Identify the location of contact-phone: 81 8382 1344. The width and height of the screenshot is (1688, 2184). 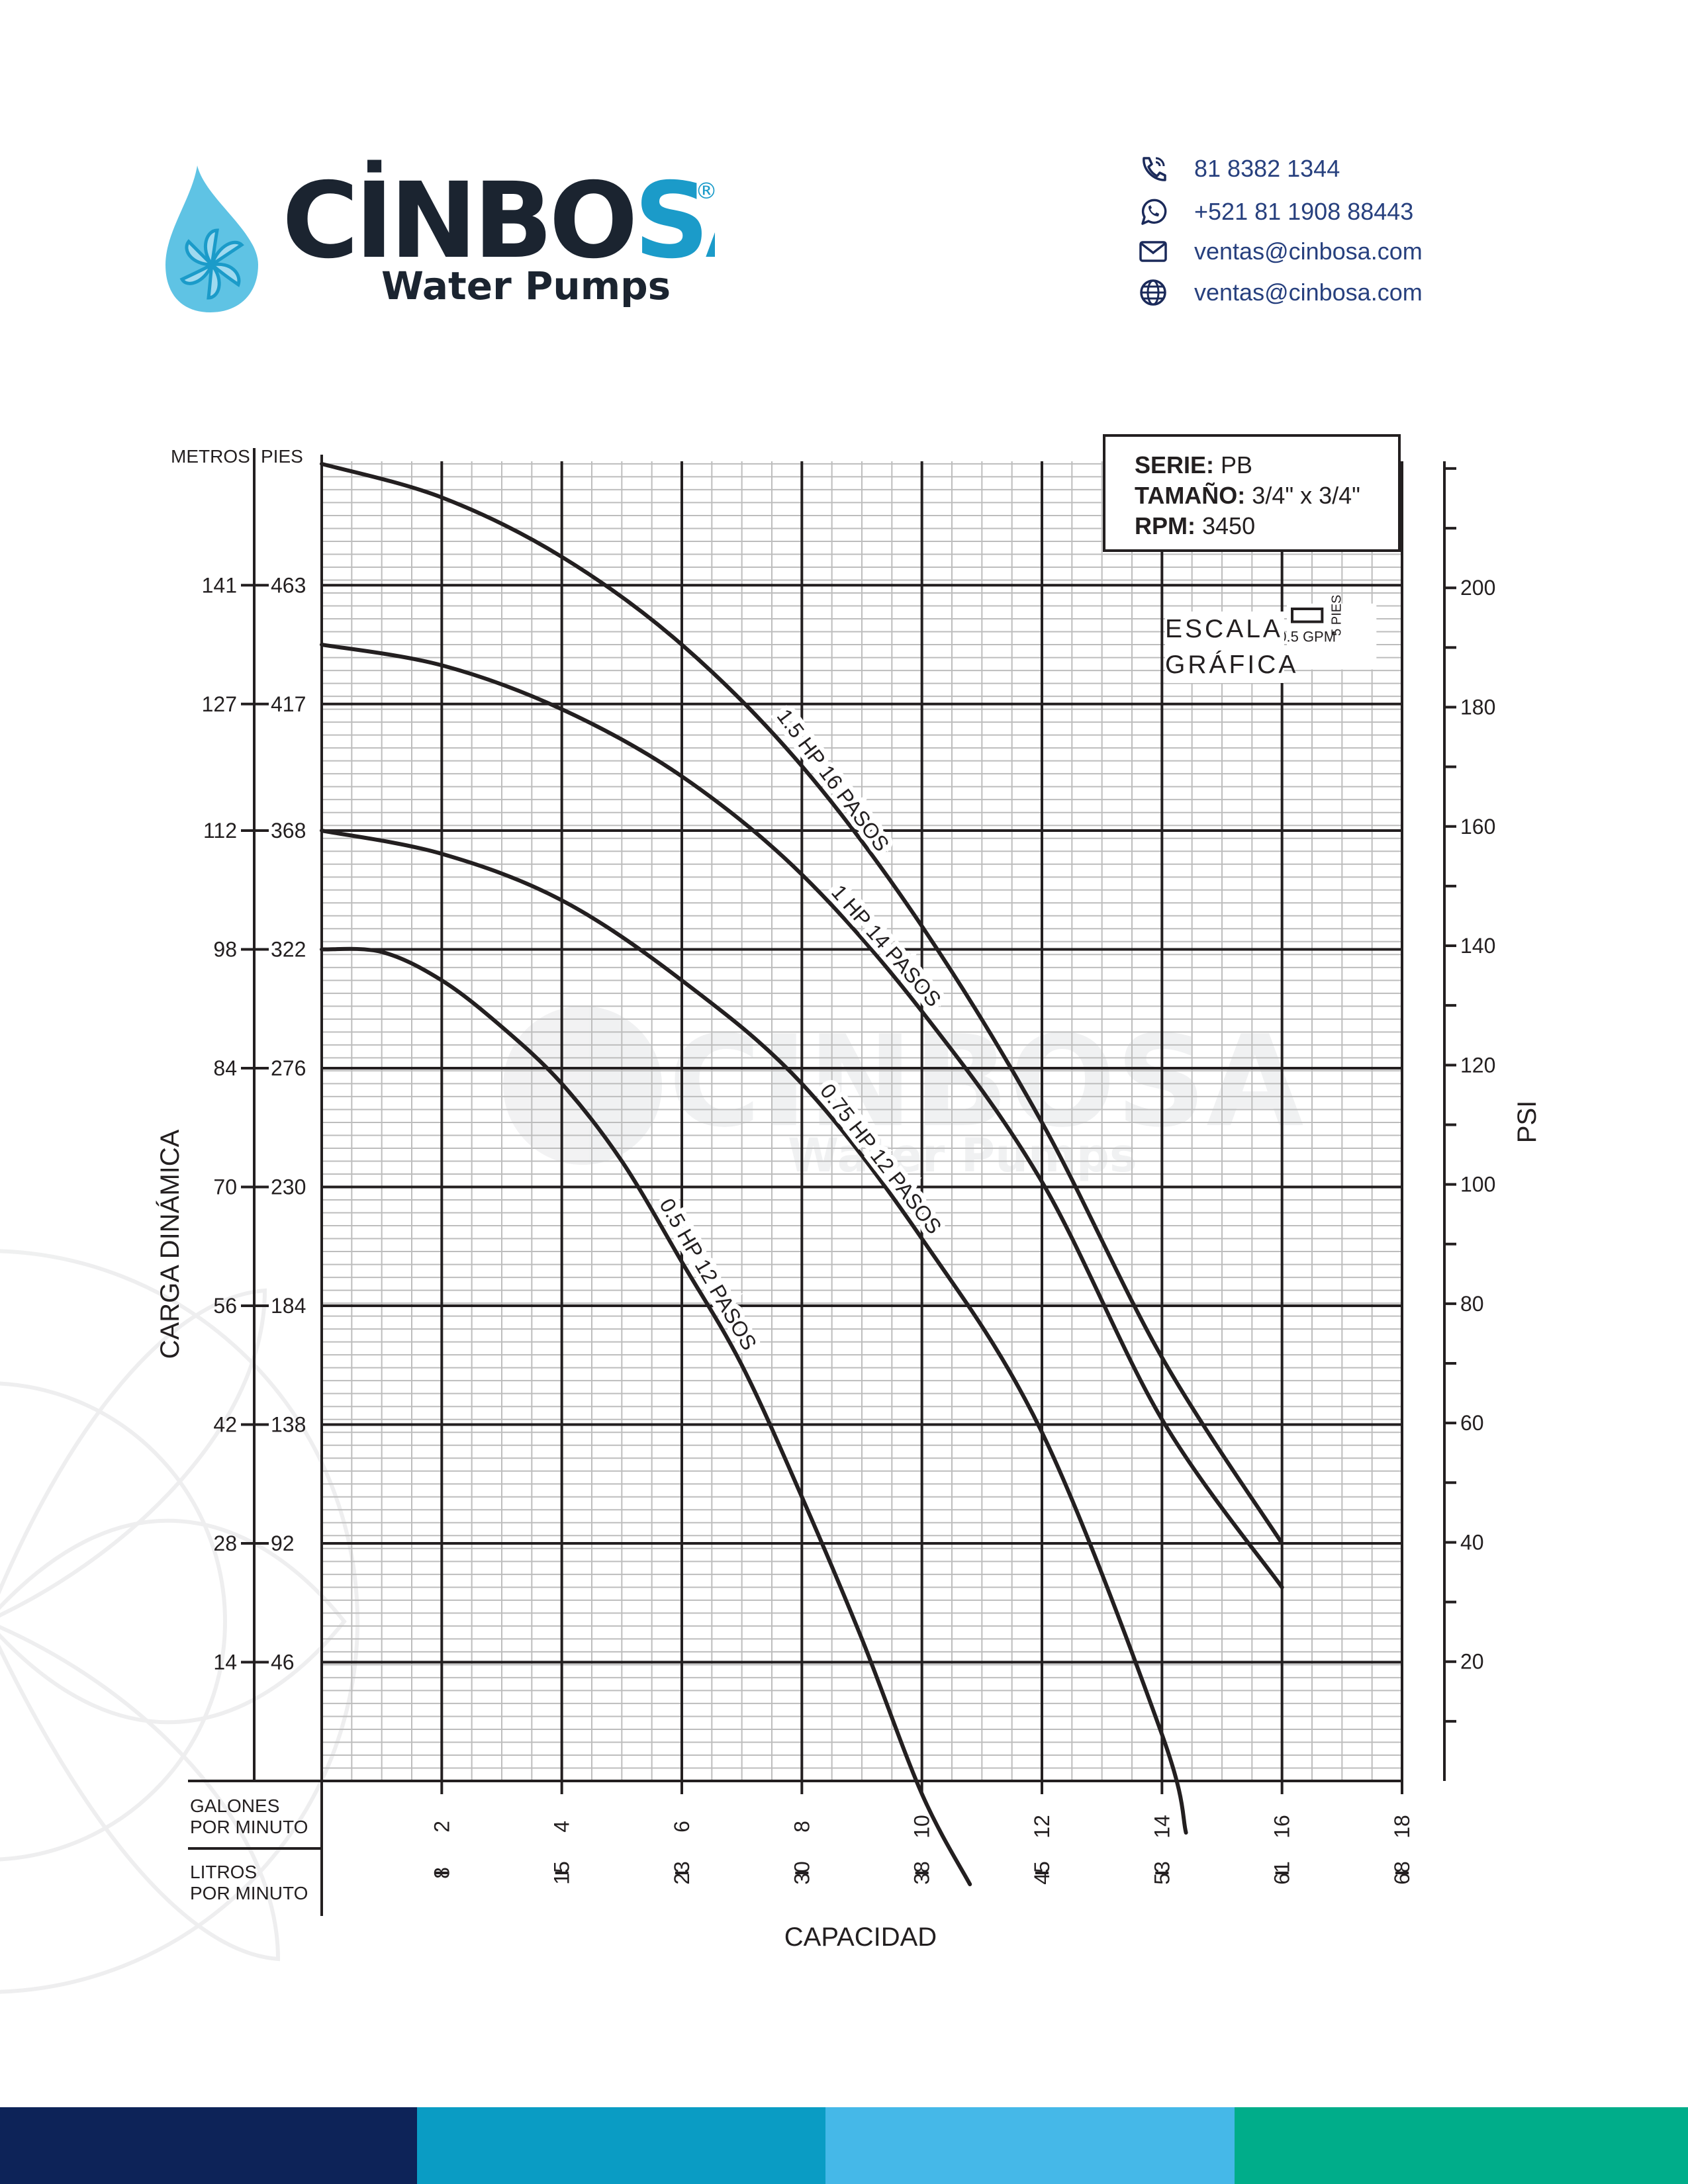
(1239, 169).